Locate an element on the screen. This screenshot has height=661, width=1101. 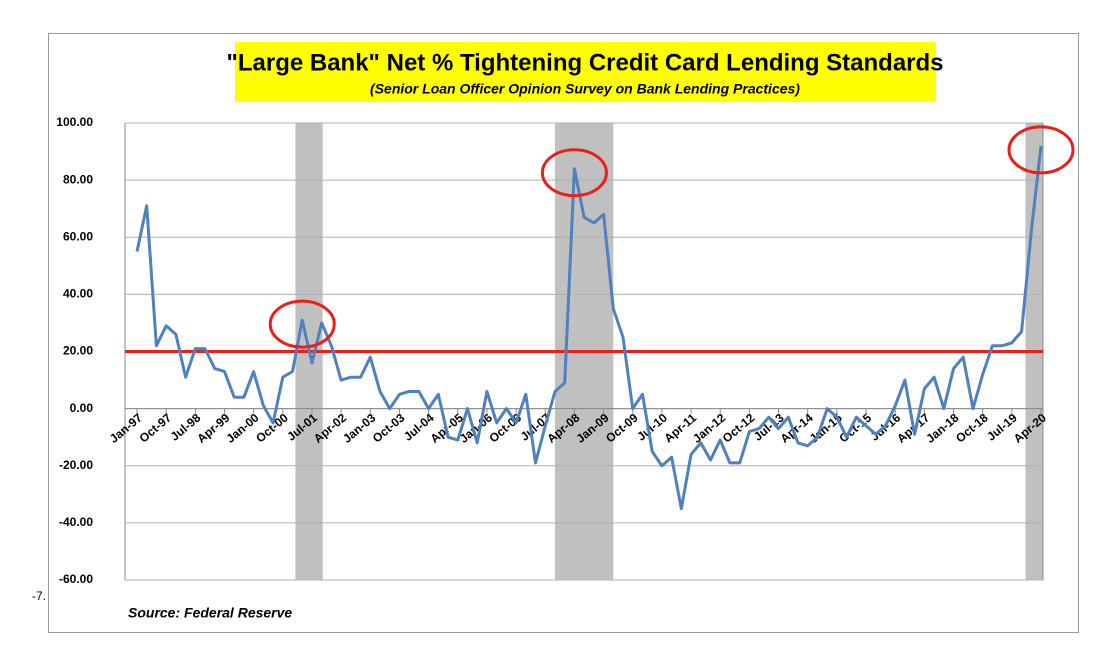
title-box is located at coordinates (585, 72).